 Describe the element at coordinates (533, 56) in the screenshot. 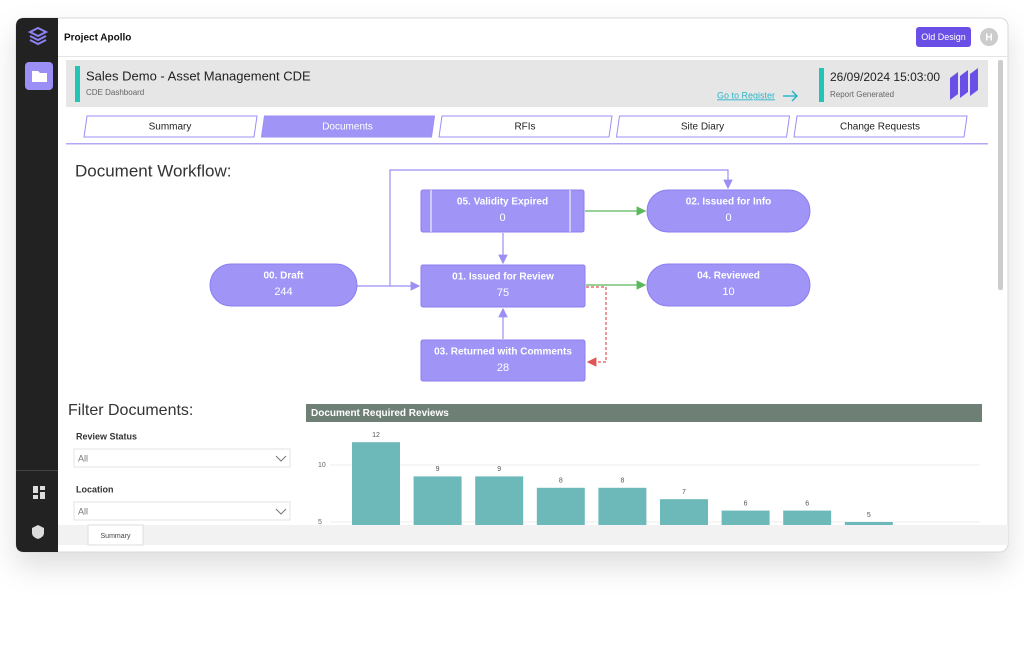

I see `topbar-border` at that location.